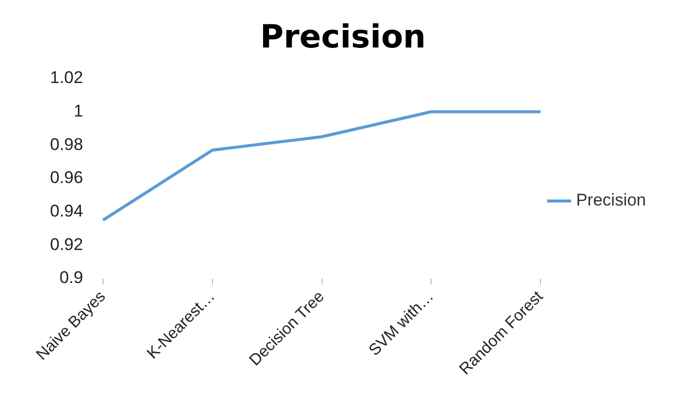 Image resolution: width=676 pixels, height=402 pixels. Describe the element at coordinates (71, 278) in the screenshot. I see `y-tick-label: 0.9` at that location.